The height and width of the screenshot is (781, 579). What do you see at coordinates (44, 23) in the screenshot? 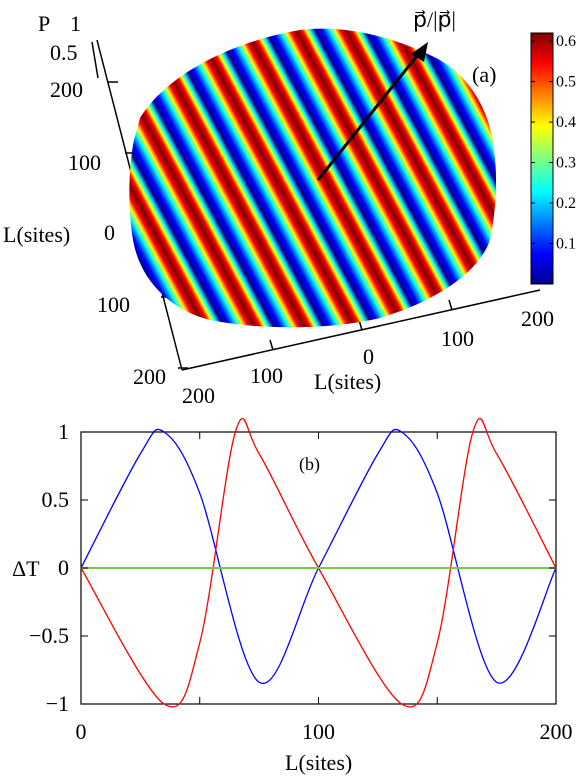
I see `z-axis-label: P` at bounding box center [44, 23].